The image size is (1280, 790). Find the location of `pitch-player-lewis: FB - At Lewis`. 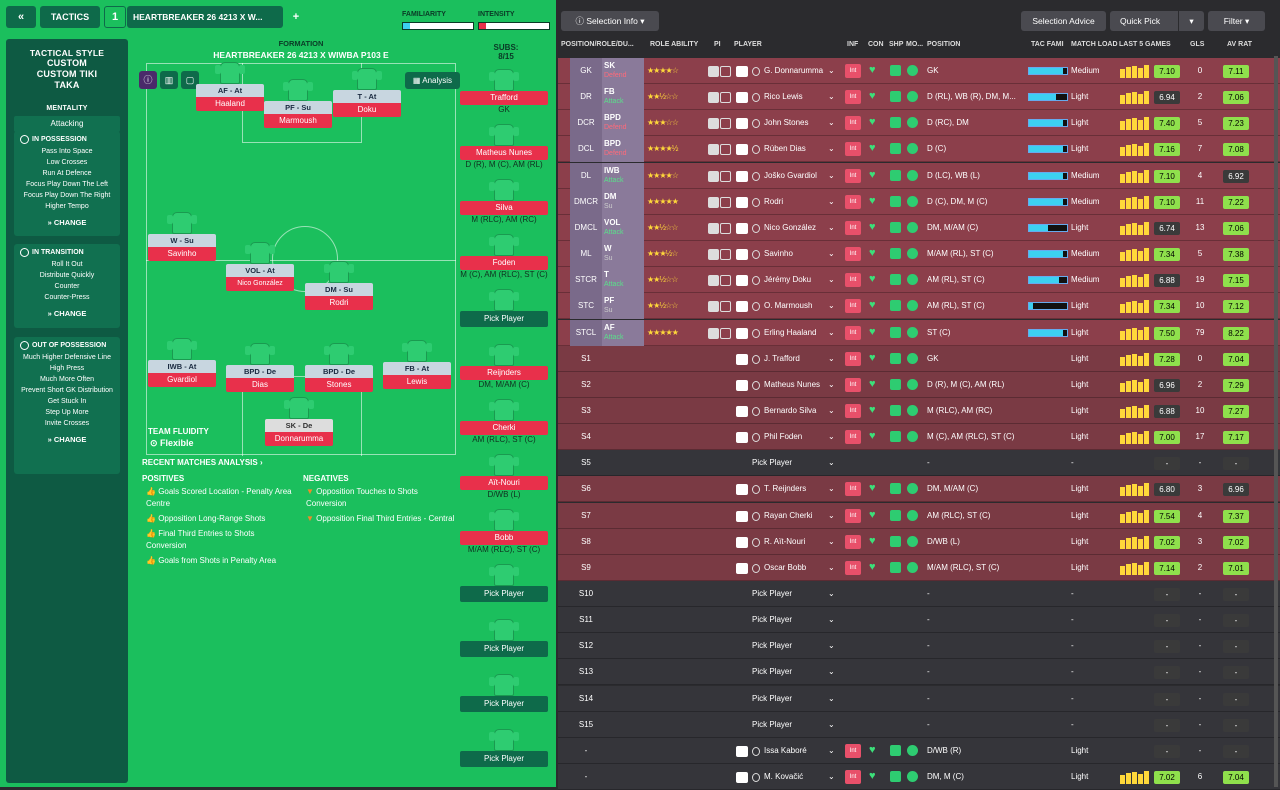

pitch-player-lewis: FB - At Lewis is located at coordinates (417, 364).